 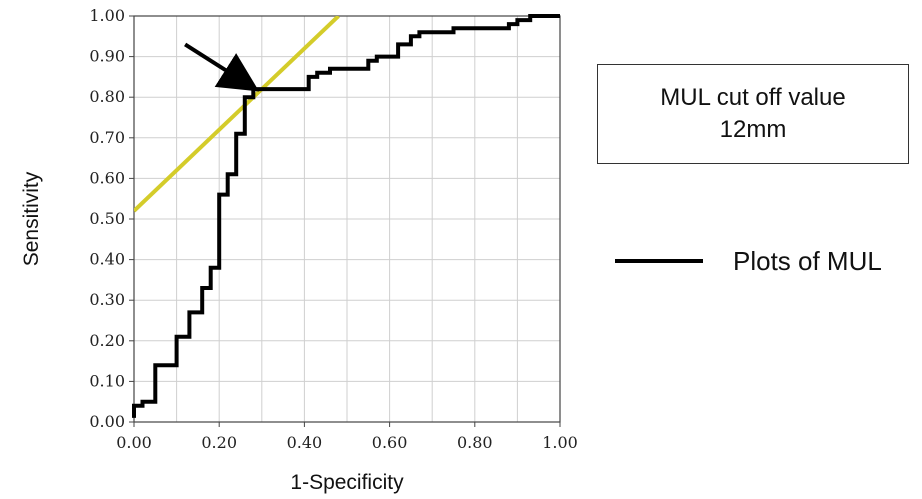 I want to click on y-tick-label: 0.40, so click(x=107, y=259).